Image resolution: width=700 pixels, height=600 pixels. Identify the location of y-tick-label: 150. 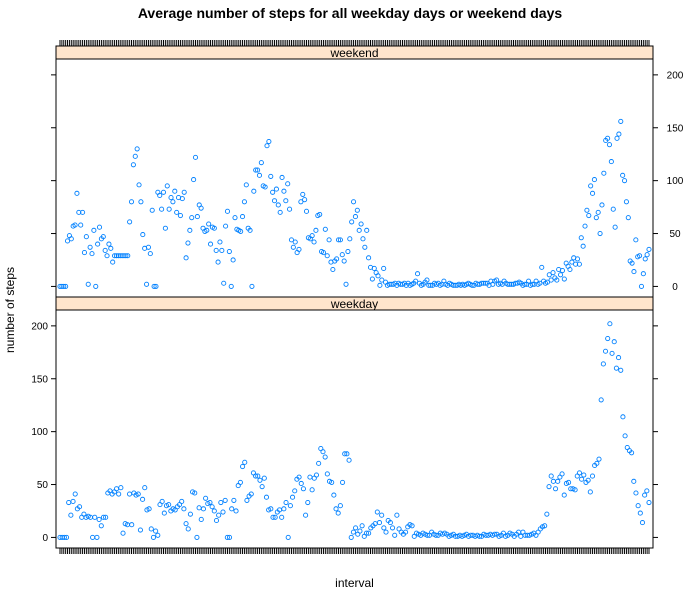
(39, 379).